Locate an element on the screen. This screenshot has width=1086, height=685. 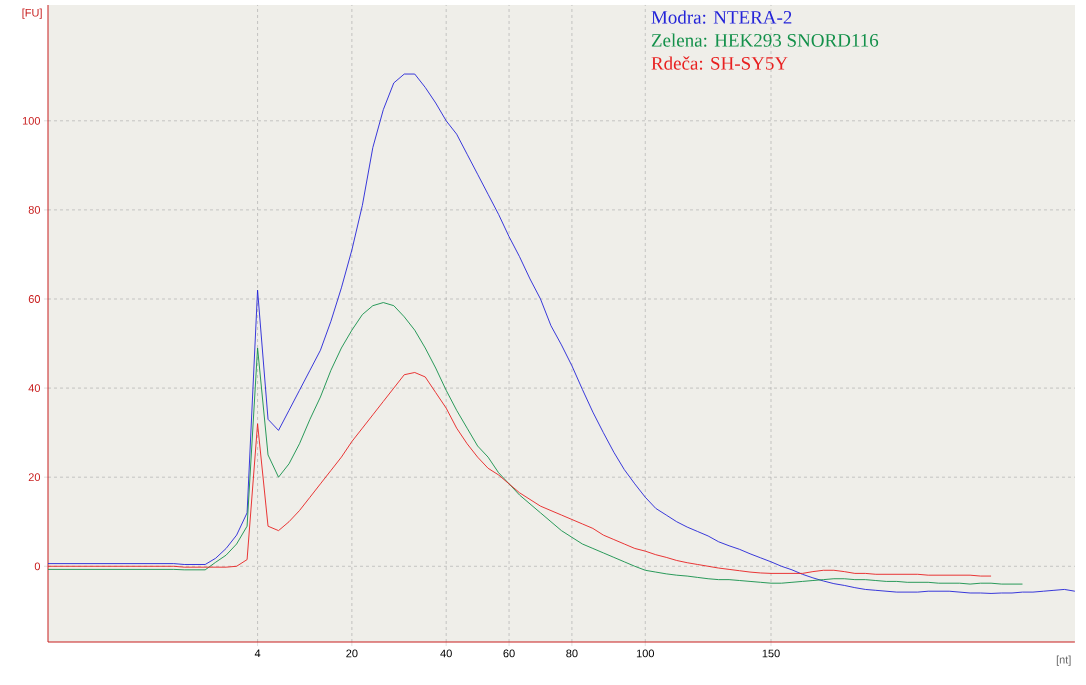
x-tick-label: 60 is located at coordinates (509, 653).